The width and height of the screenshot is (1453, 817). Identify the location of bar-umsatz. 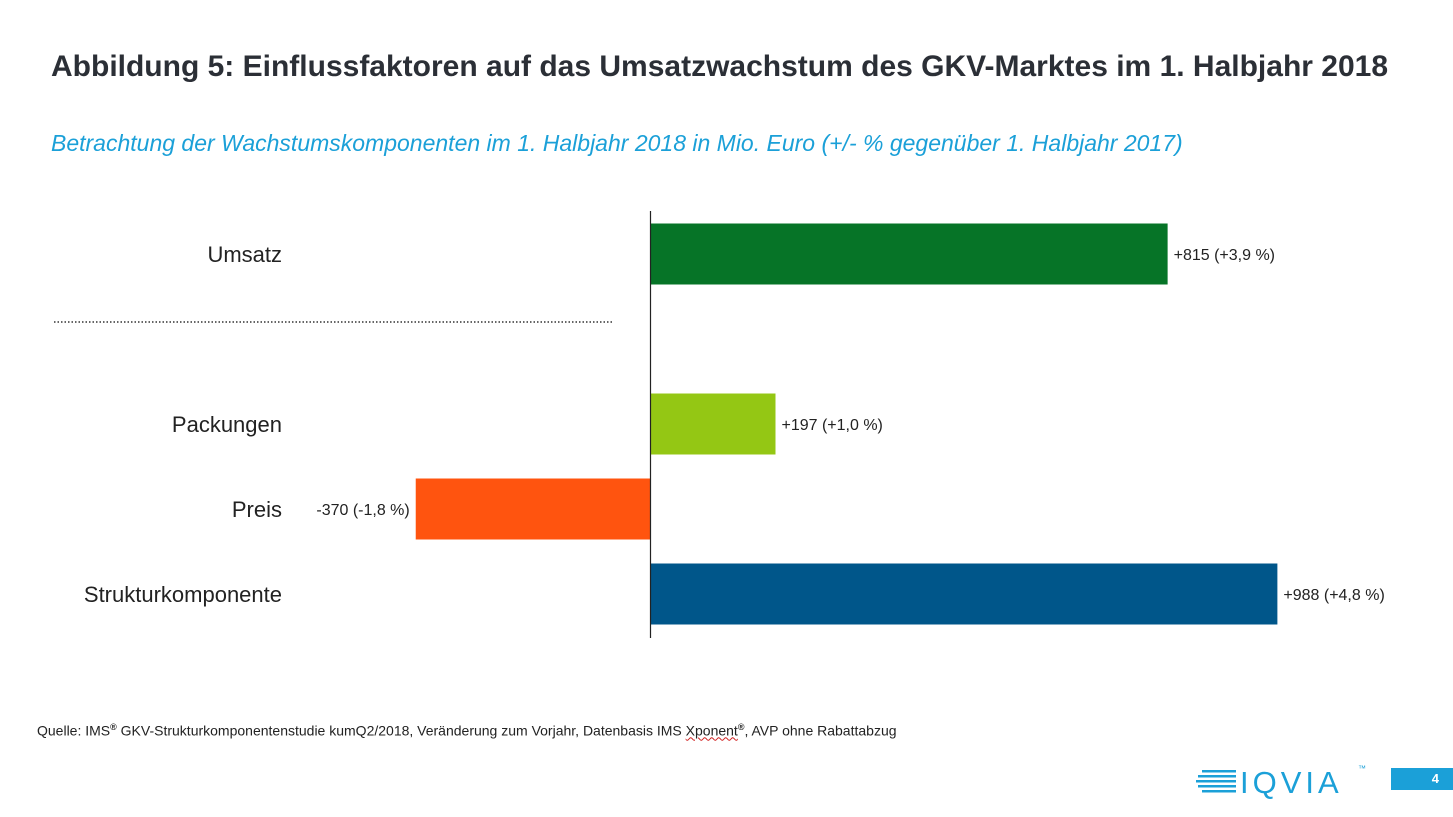
(909, 254).